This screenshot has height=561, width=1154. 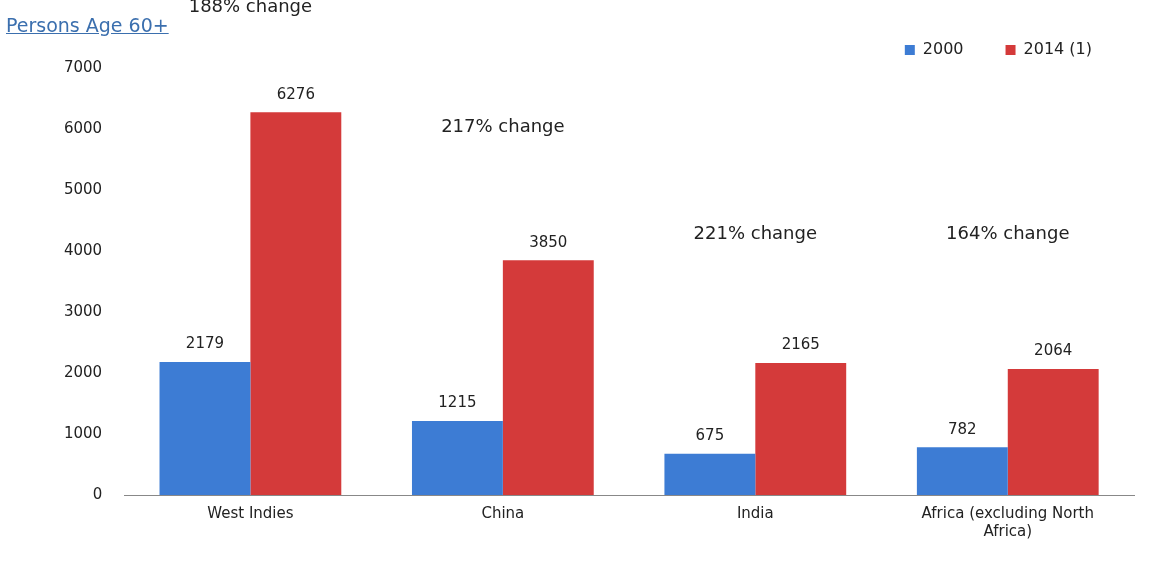 What do you see at coordinates (83, 66) in the screenshot?
I see `y-tick-label: 7000` at bounding box center [83, 66].